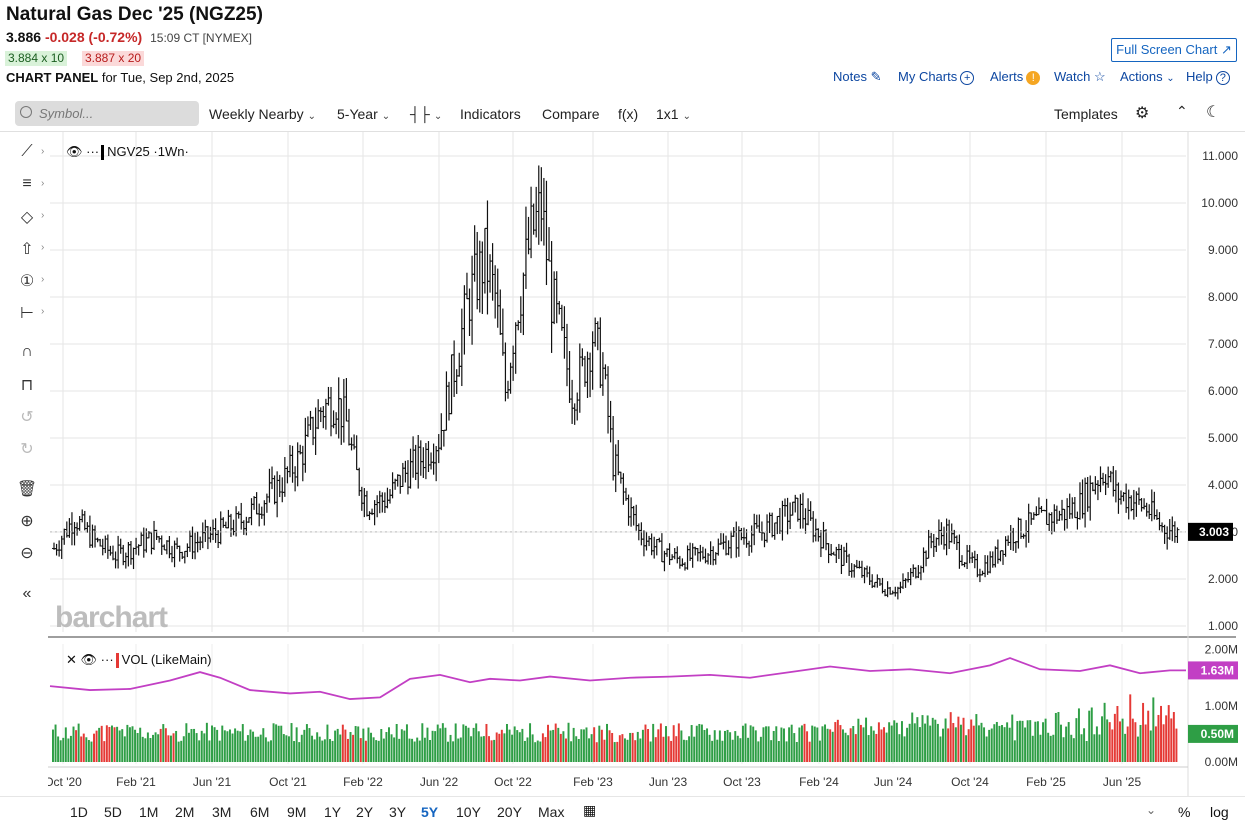  I want to click on close-icon: ✕, so click(71, 659).